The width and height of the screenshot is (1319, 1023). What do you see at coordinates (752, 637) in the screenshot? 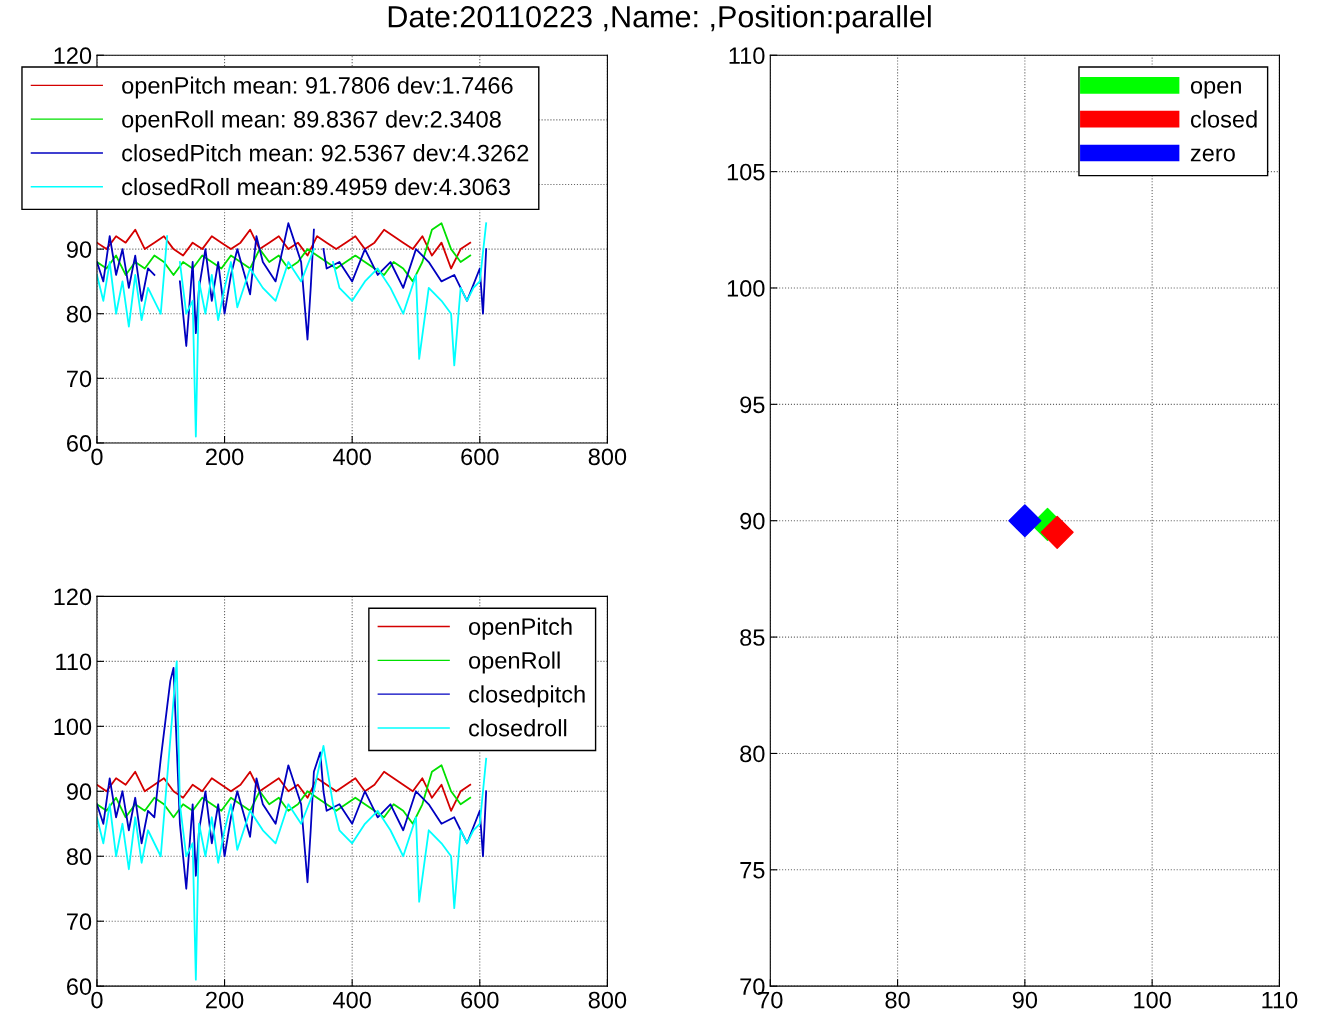
I see `y-tick-label: 85` at bounding box center [752, 637].